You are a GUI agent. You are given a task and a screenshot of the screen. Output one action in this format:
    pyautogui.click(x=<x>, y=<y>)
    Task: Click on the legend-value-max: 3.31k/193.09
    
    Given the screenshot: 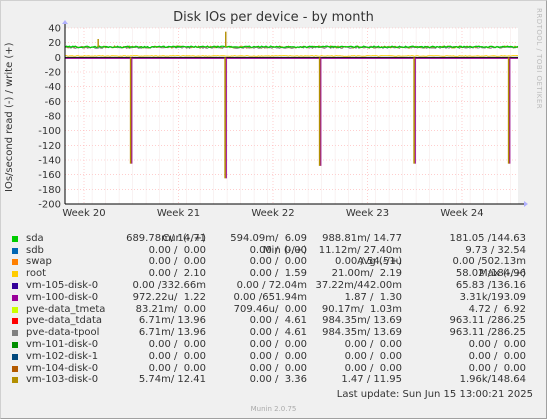 What is the action you would take?
    pyautogui.click(x=492, y=297)
    